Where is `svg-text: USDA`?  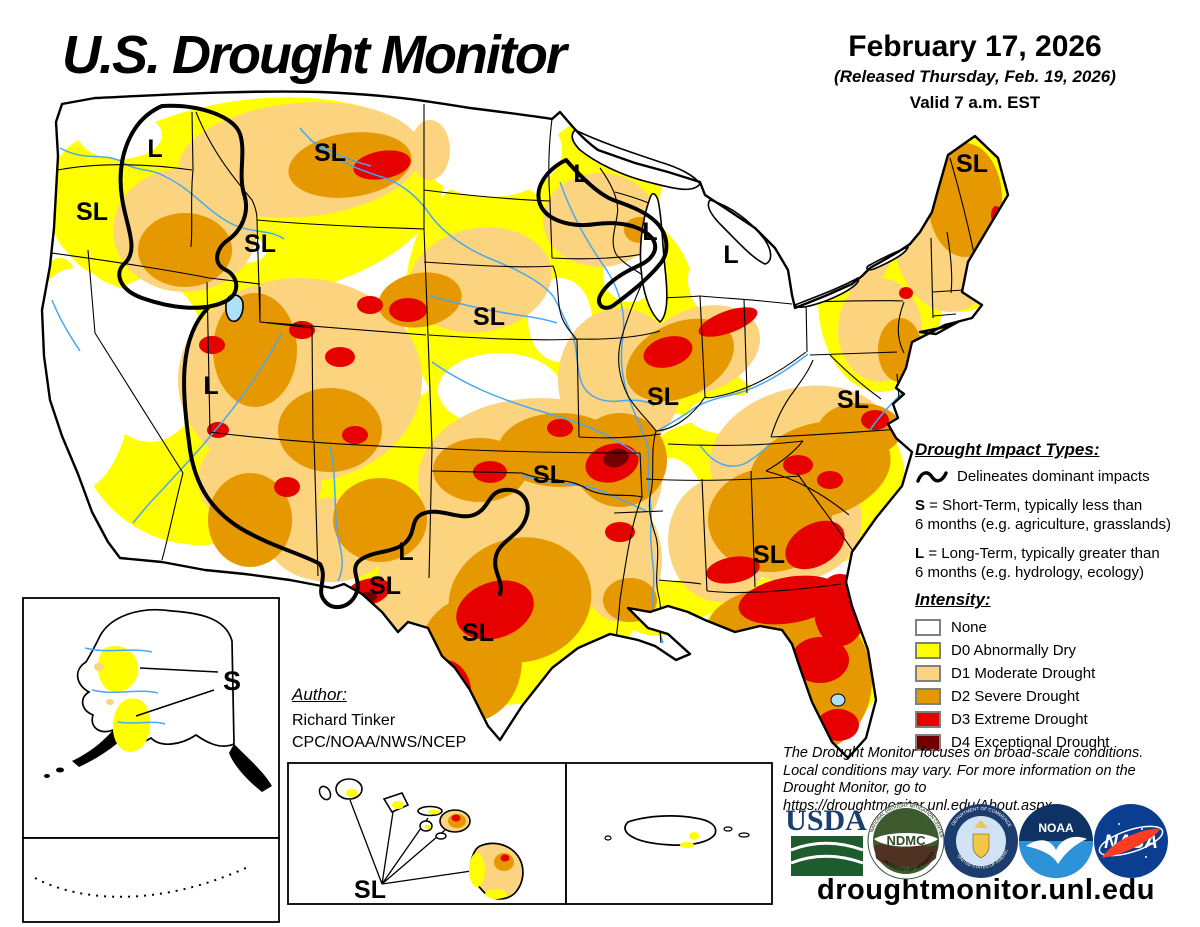
svg-text: USDA is located at coordinates (826, 820).